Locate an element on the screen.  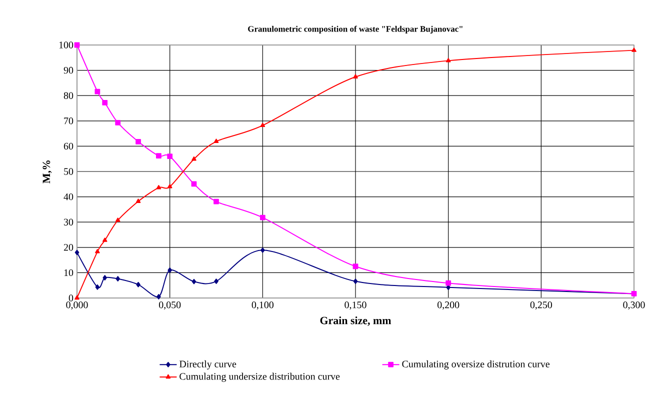
y-tick-label: 70 is located at coordinates (69, 121).